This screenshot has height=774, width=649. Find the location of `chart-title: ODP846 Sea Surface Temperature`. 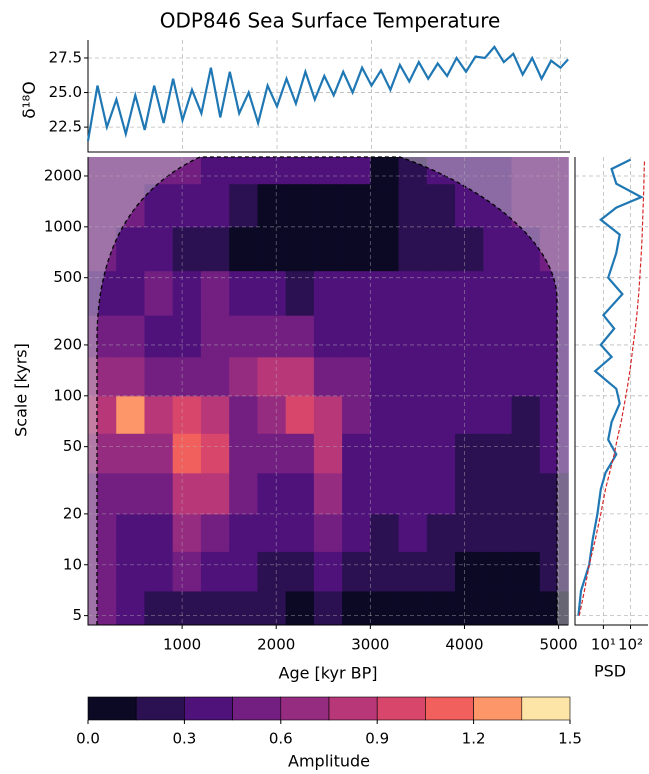

chart-title: ODP846 Sea Surface Temperature is located at coordinates (330, 21).